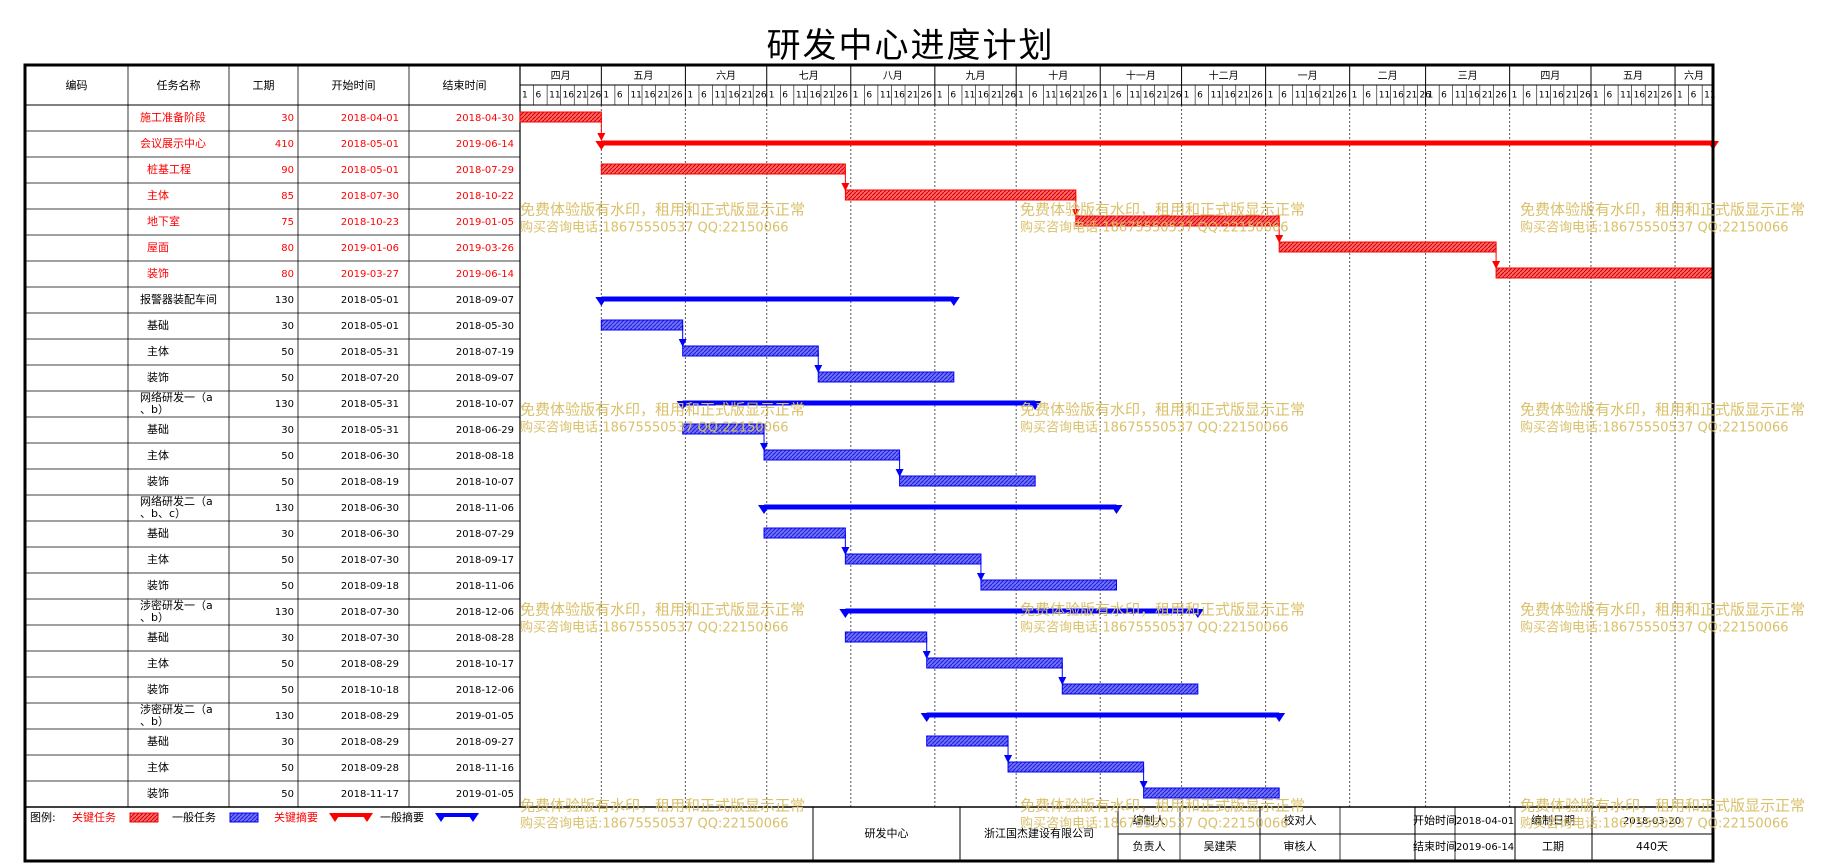  I want to click on header-duration: 工期, so click(264, 85).